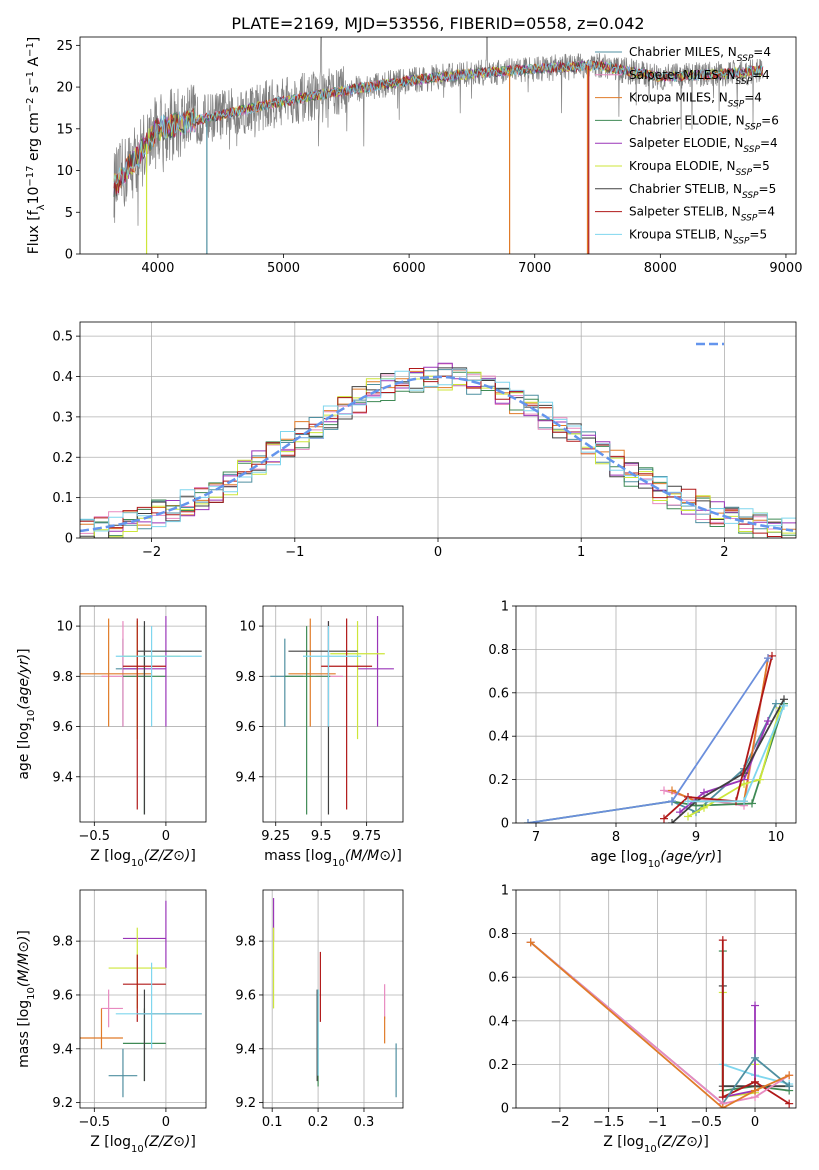  Describe the element at coordinates (702, 191) in the screenshot. I see `legend-label: Chabrier STELIB, NSSP=5` at that location.